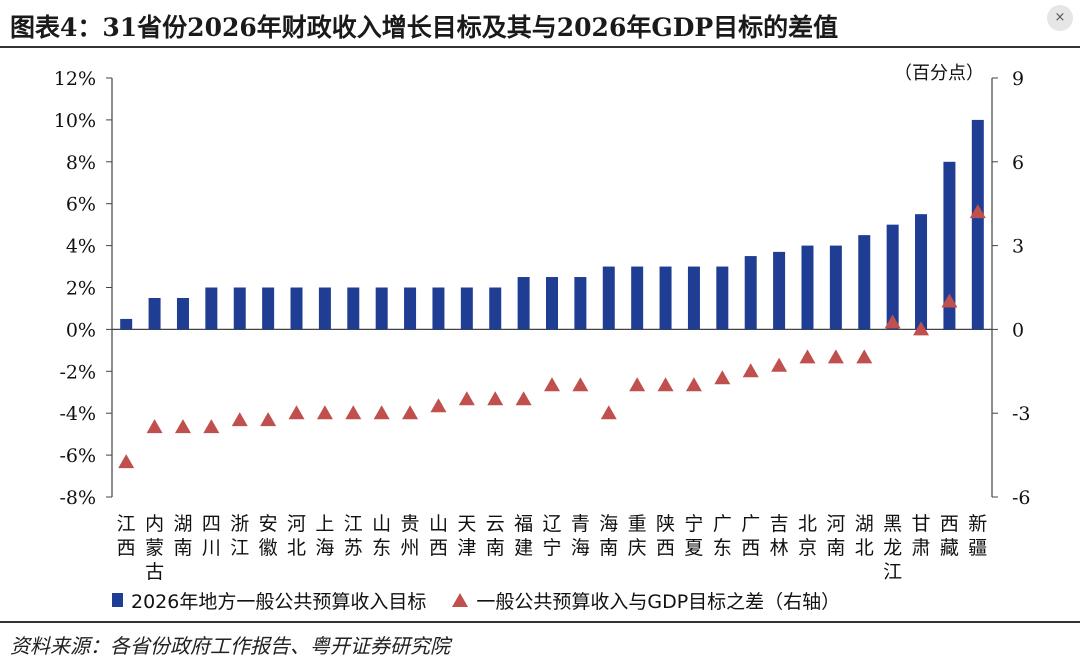  Describe the element at coordinates (239, 536) in the screenshot. I see `category-label: 浙江` at that location.